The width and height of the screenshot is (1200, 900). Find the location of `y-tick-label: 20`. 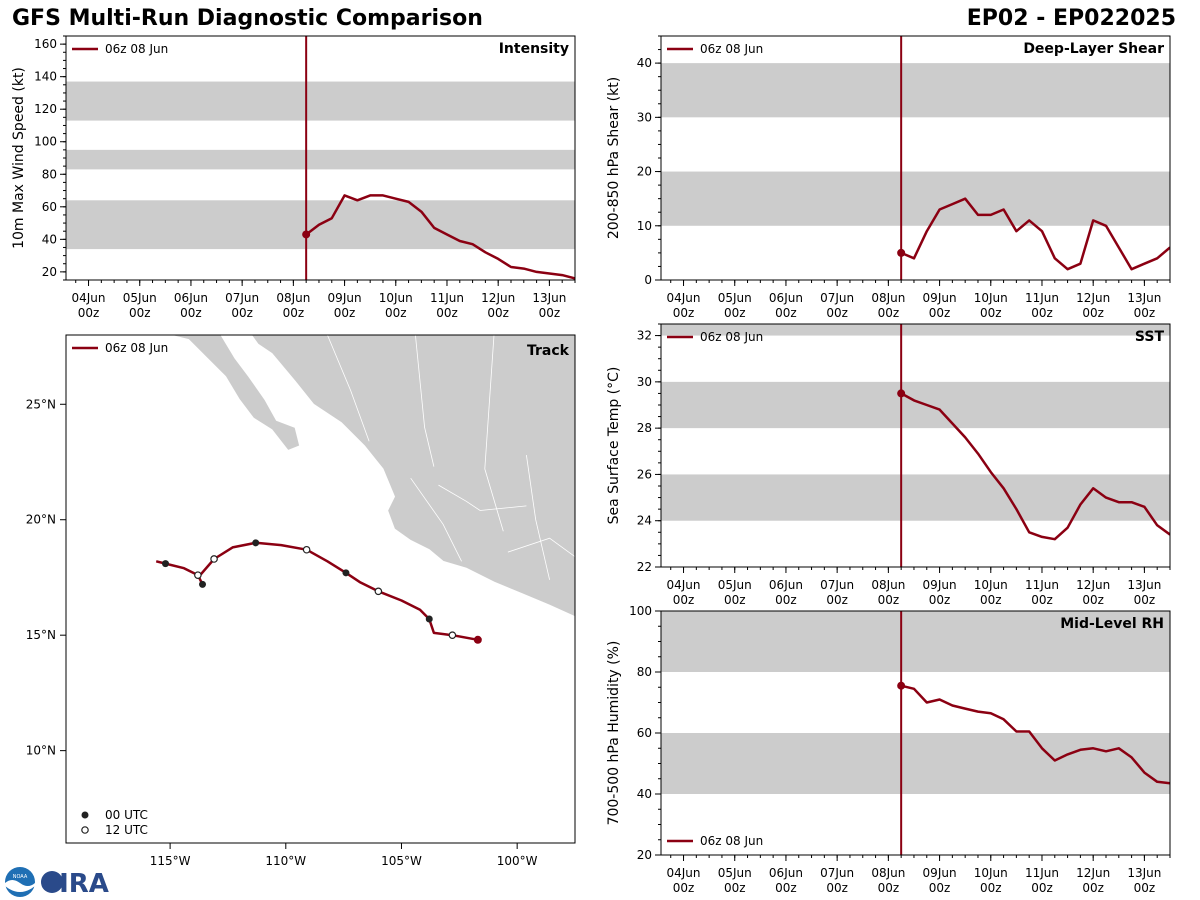

y-tick-label: 20 is located at coordinates (49, 272).